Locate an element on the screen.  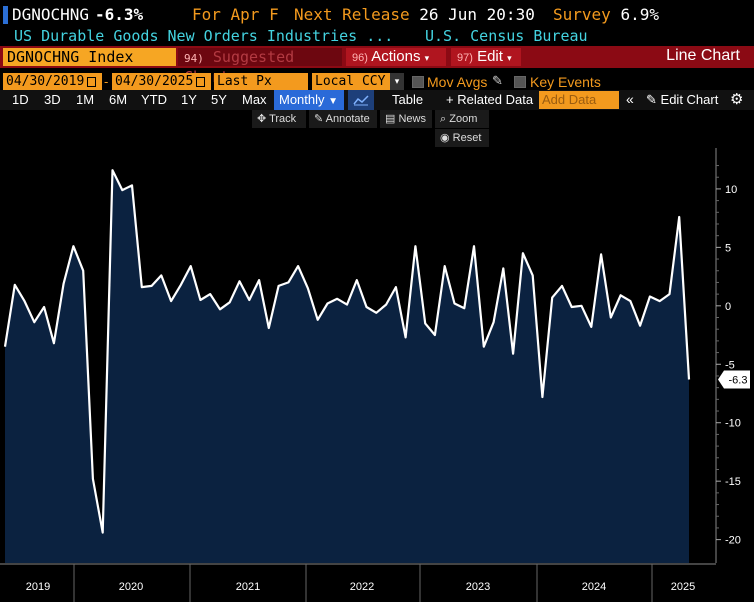
chevron-down-icon: ▼ is located at coordinates (333, 101).